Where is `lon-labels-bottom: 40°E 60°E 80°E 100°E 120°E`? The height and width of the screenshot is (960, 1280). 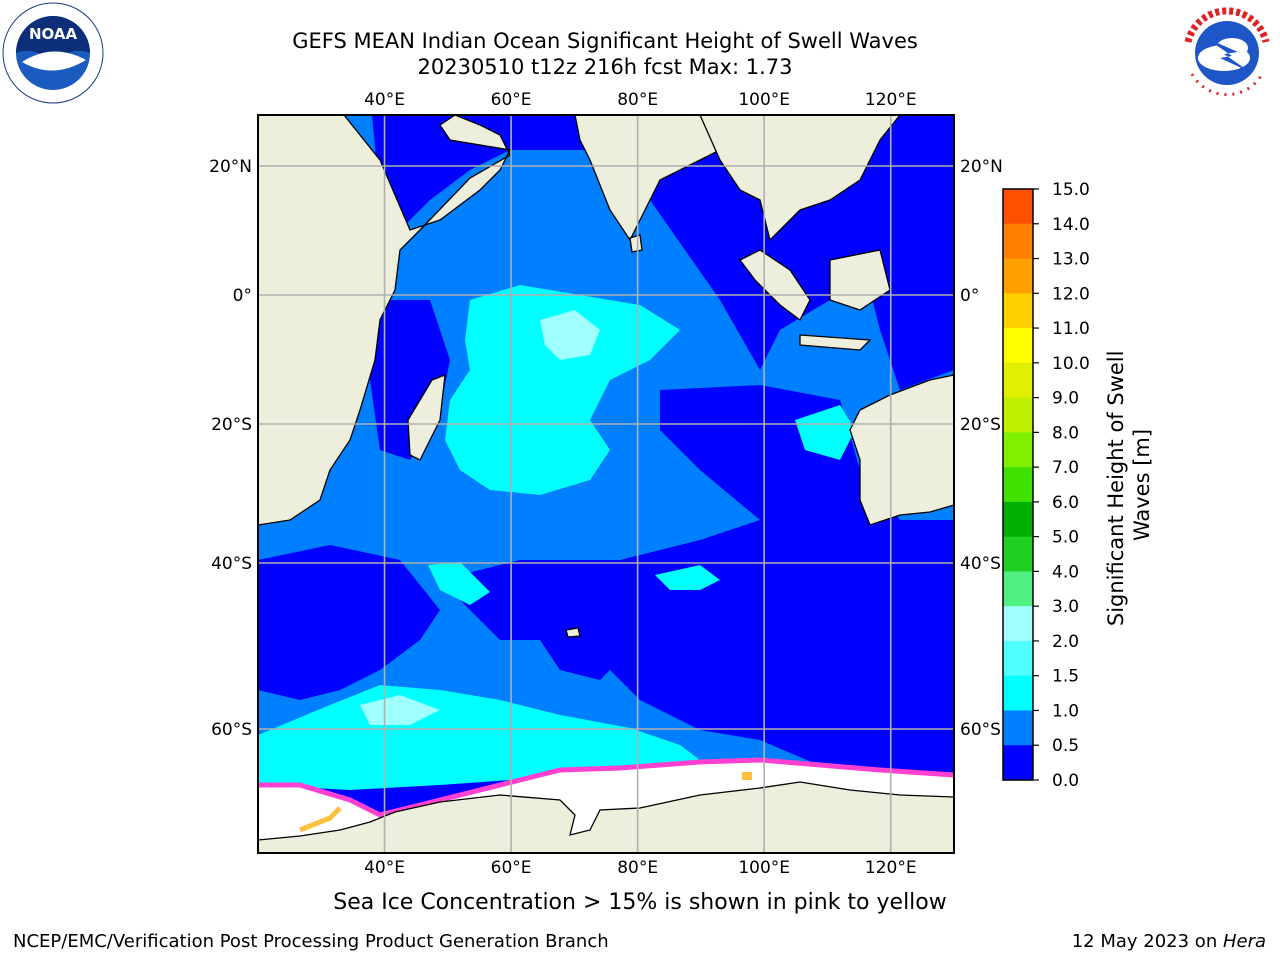
lon-labels-bottom: 40°E 60°E 80°E 100°E 120°E is located at coordinates (640, 868).